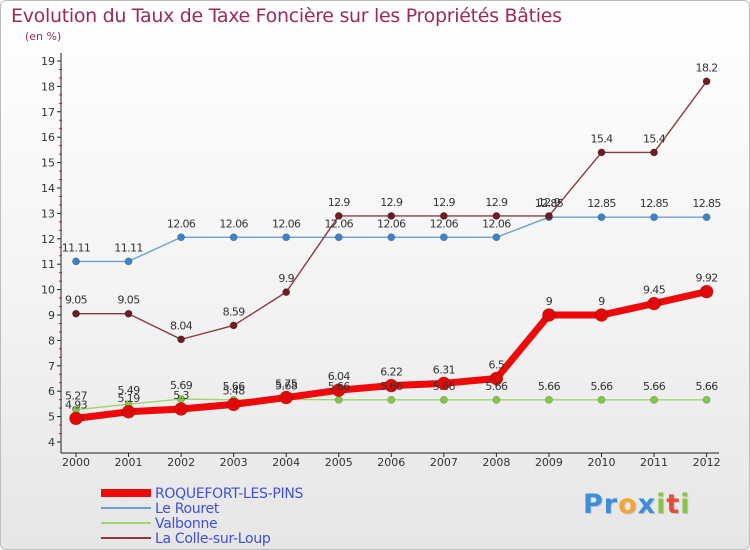 The image size is (750, 550). What do you see at coordinates (181, 325) in the screenshot?
I see `data-label-la-colle-sur-loup: 8.04` at bounding box center [181, 325].